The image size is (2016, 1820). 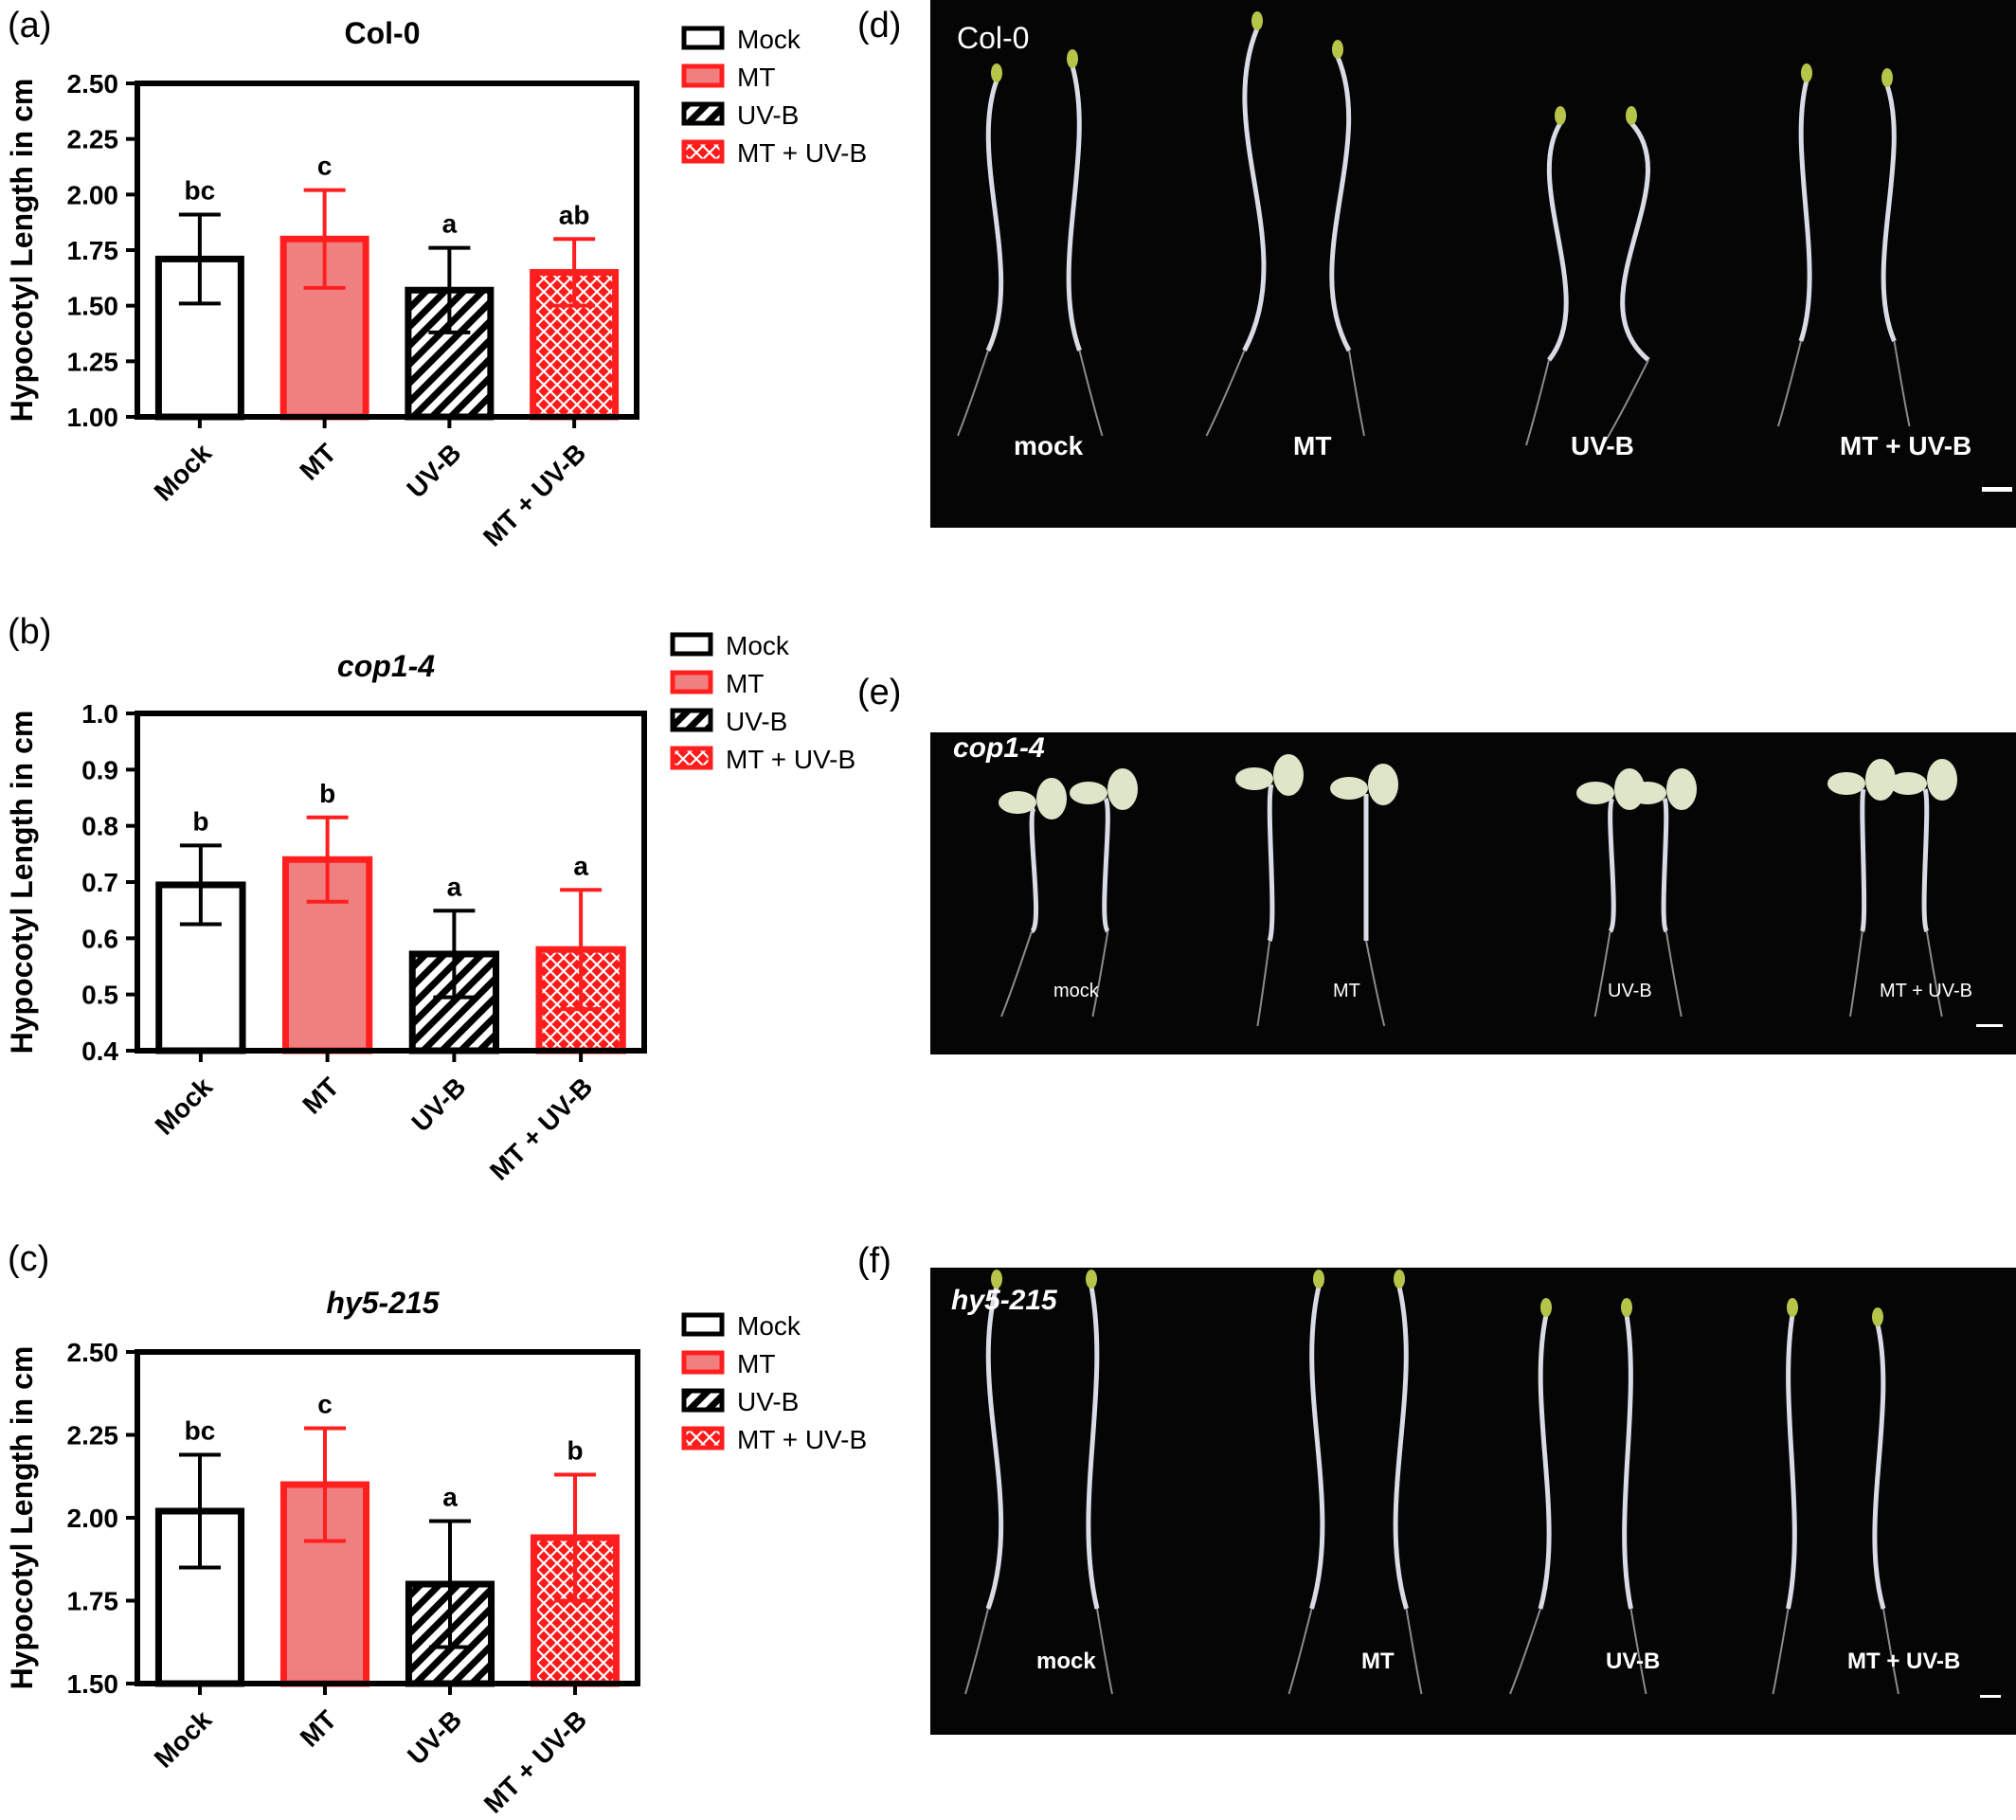 What do you see at coordinates (879, 25) in the screenshot?
I see `panel-label-d: (d)` at bounding box center [879, 25].